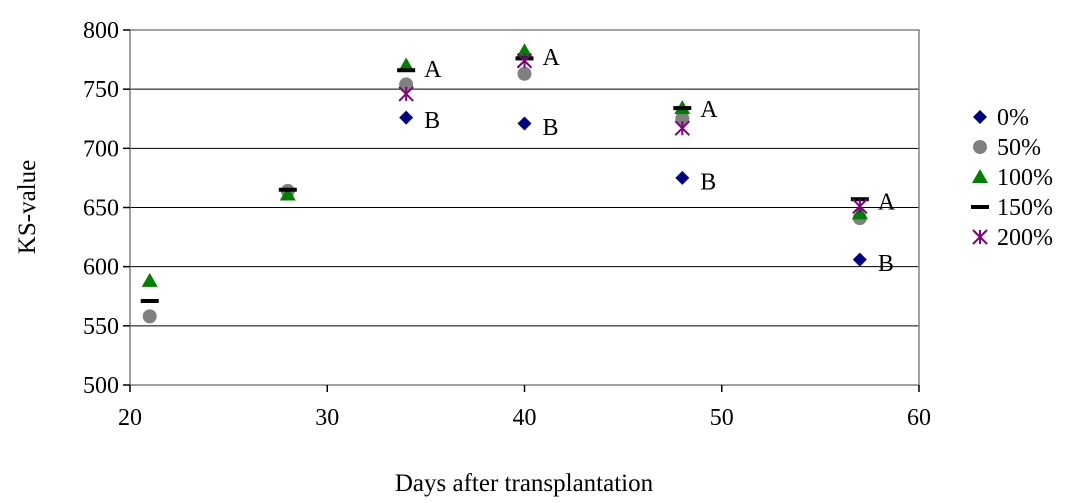  Describe the element at coordinates (101, 386) in the screenshot. I see `y-tick-label: 500` at that location.